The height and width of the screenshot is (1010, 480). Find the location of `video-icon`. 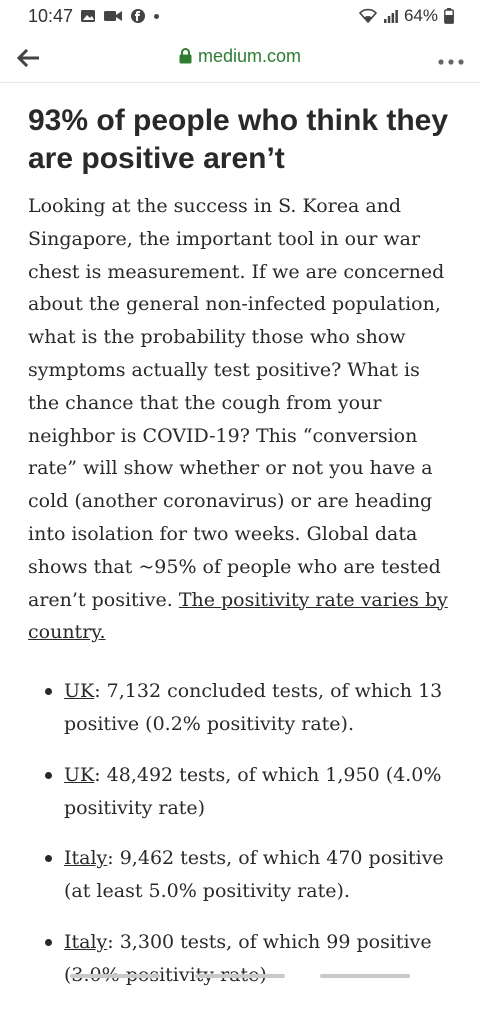

video-icon is located at coordinates (113, 16).